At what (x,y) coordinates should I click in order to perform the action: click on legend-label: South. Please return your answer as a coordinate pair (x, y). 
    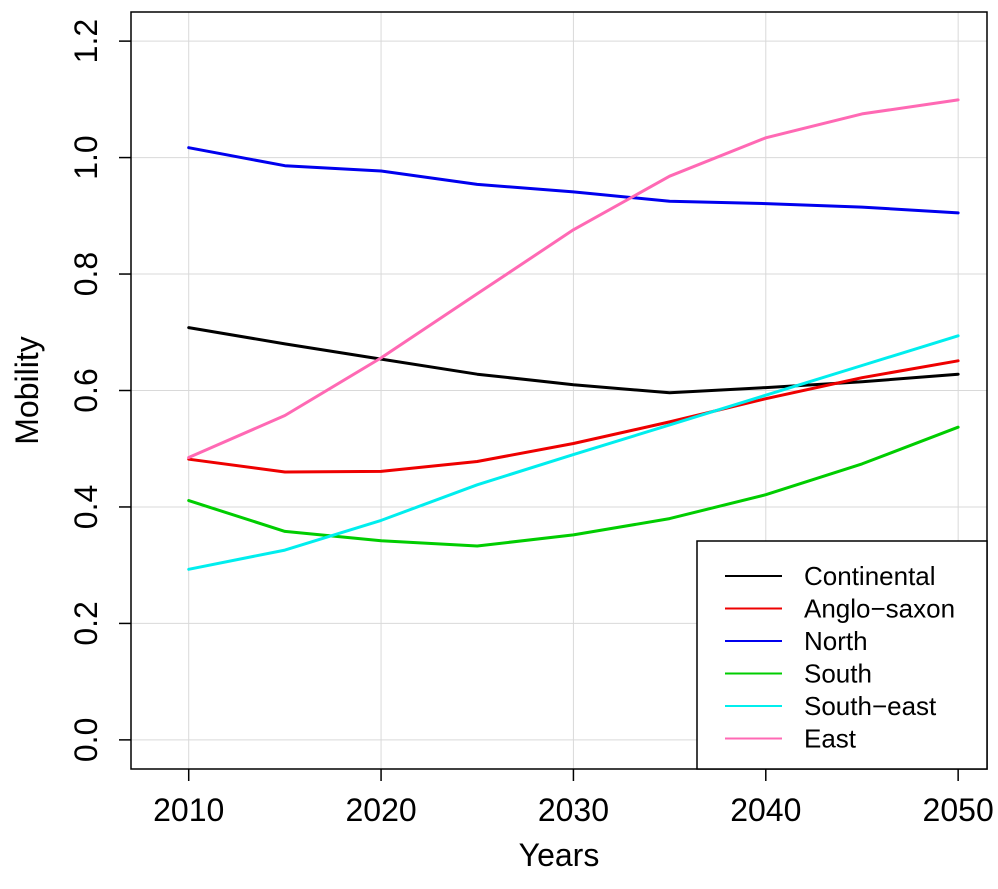
    Looking at the image, I should click on (838, 674).